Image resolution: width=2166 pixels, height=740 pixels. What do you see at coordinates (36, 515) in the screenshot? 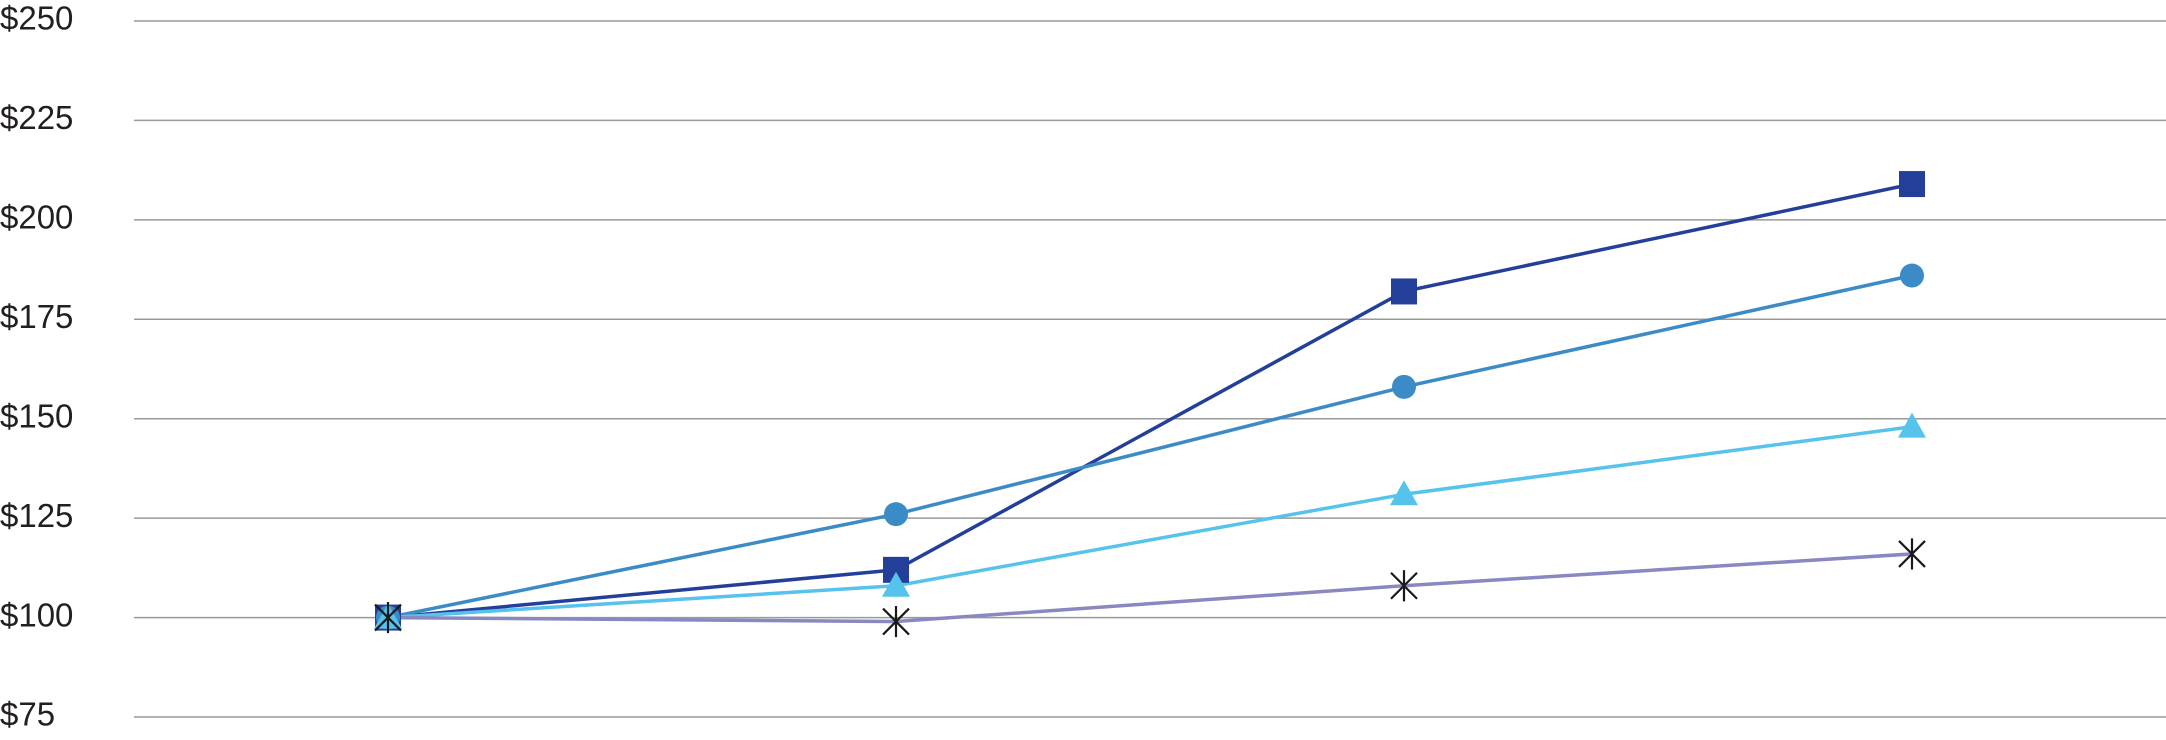
I see `y-tick-label: $125` at bounding box center [36, 515].